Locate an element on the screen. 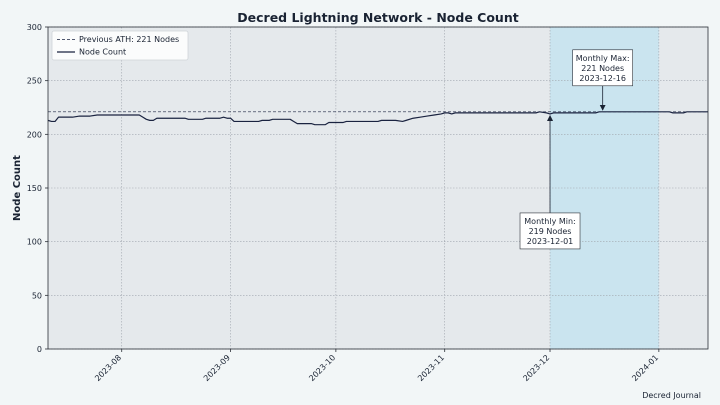  y-axis-title: Node Count is located at coordinates (17, 188).